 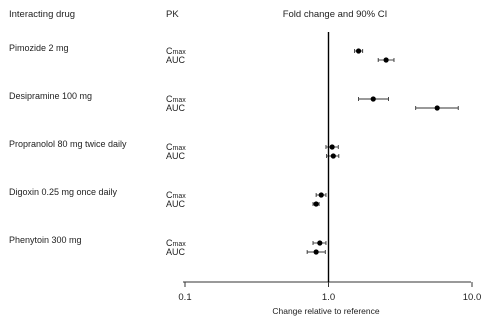 What do you see at coordinates (328, 297) in the screenshot?
I see `x-tick-label: 1.0` at bounding box center [328, 297].